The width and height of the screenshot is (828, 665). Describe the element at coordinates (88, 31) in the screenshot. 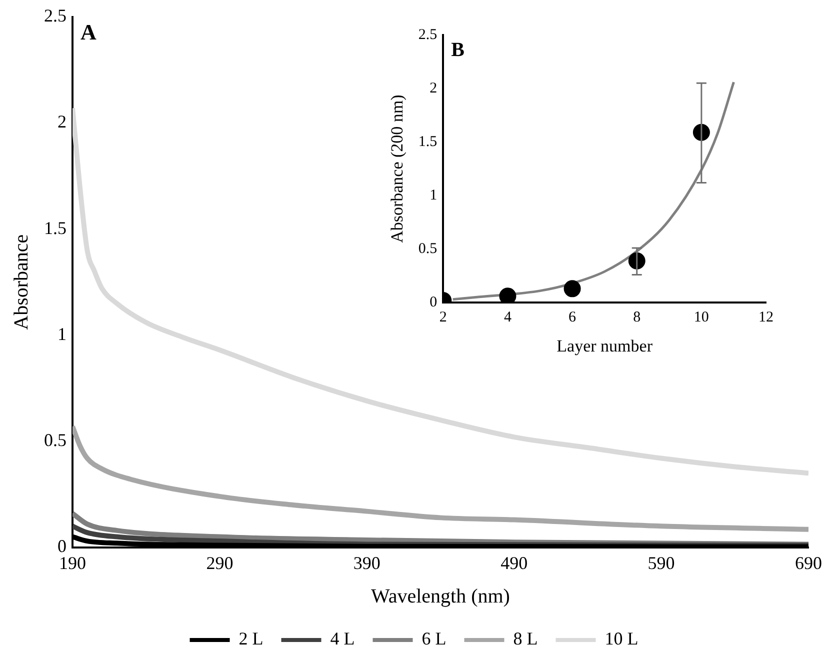

I see `chart-title: A` at that location.